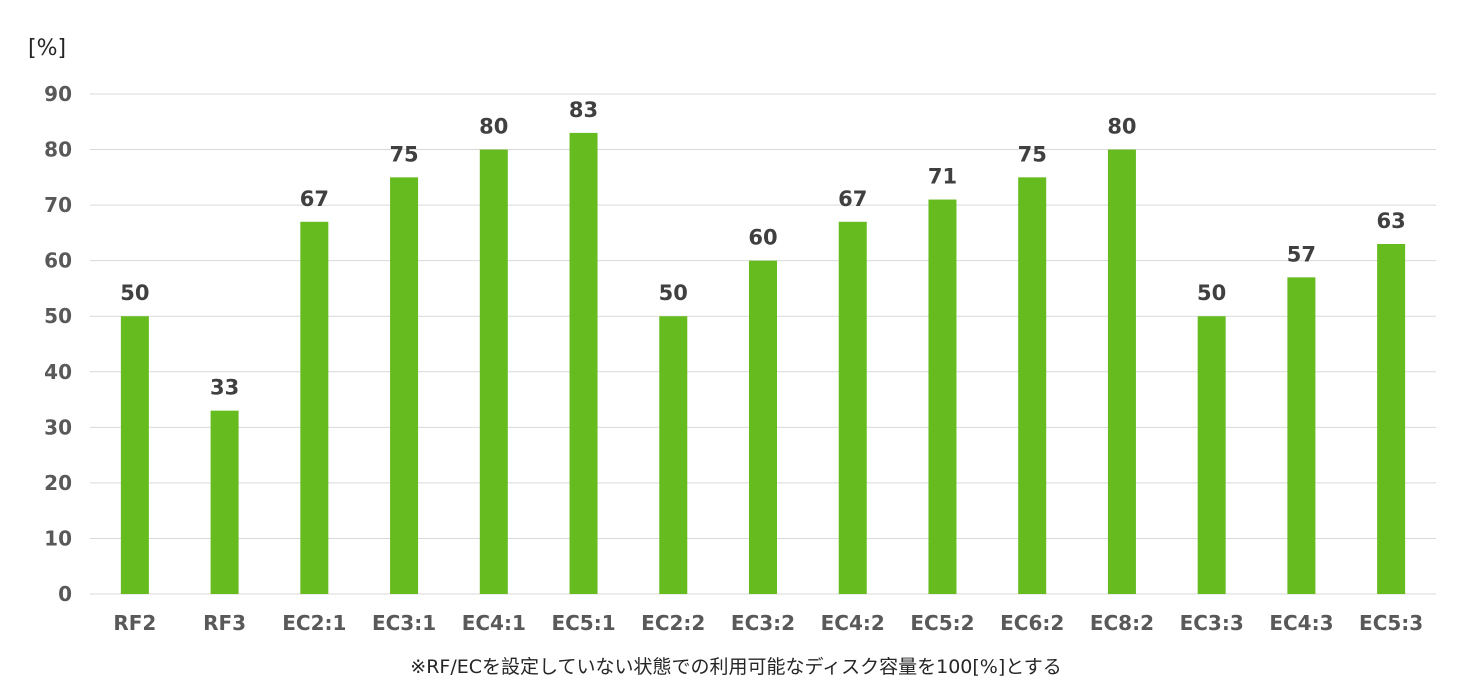 The image size is (1462, 688). Describe the element at coordinates (673, 623) in the screenshot. I see `x-tick-label: EC2:2` at that location.